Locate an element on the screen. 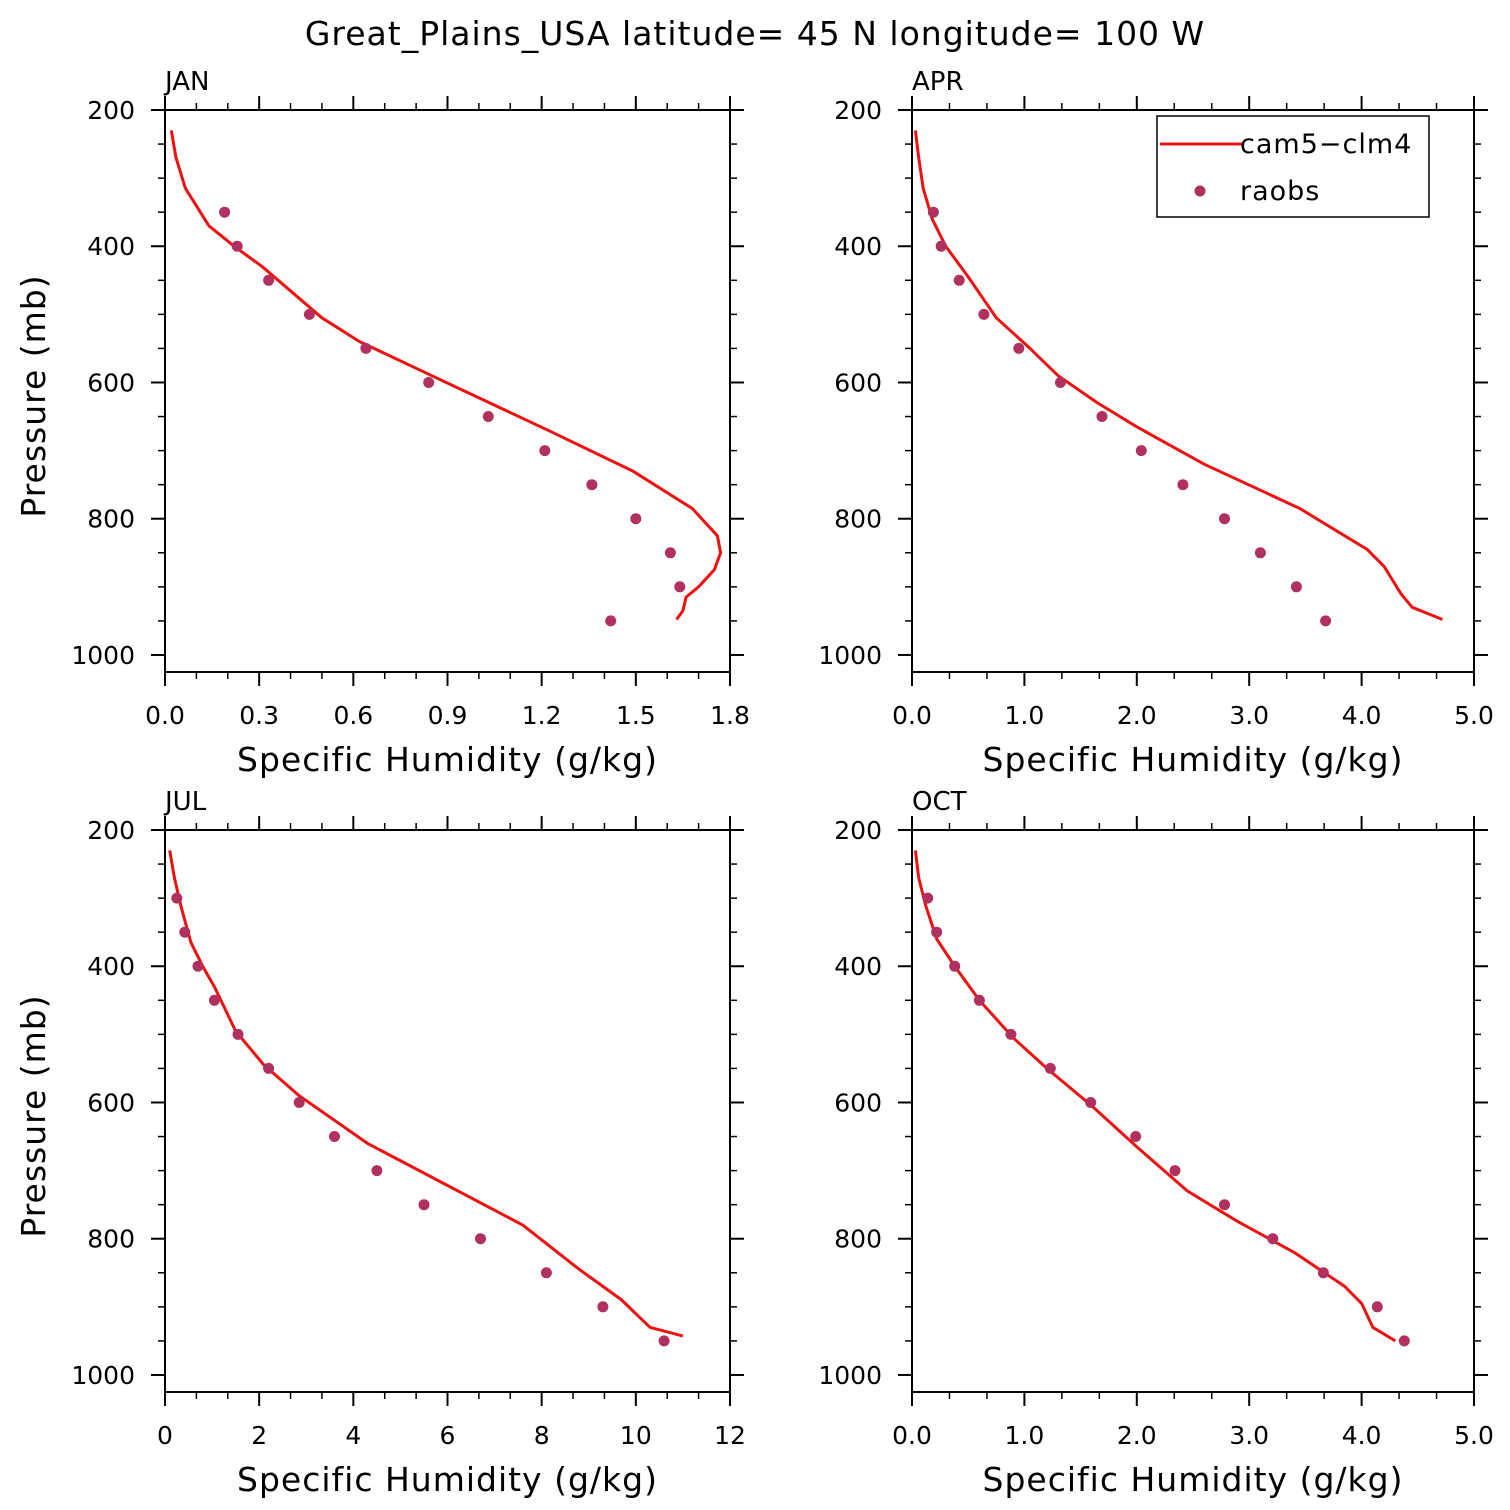  panel-label: JUL is located at coordinates (185, 802).